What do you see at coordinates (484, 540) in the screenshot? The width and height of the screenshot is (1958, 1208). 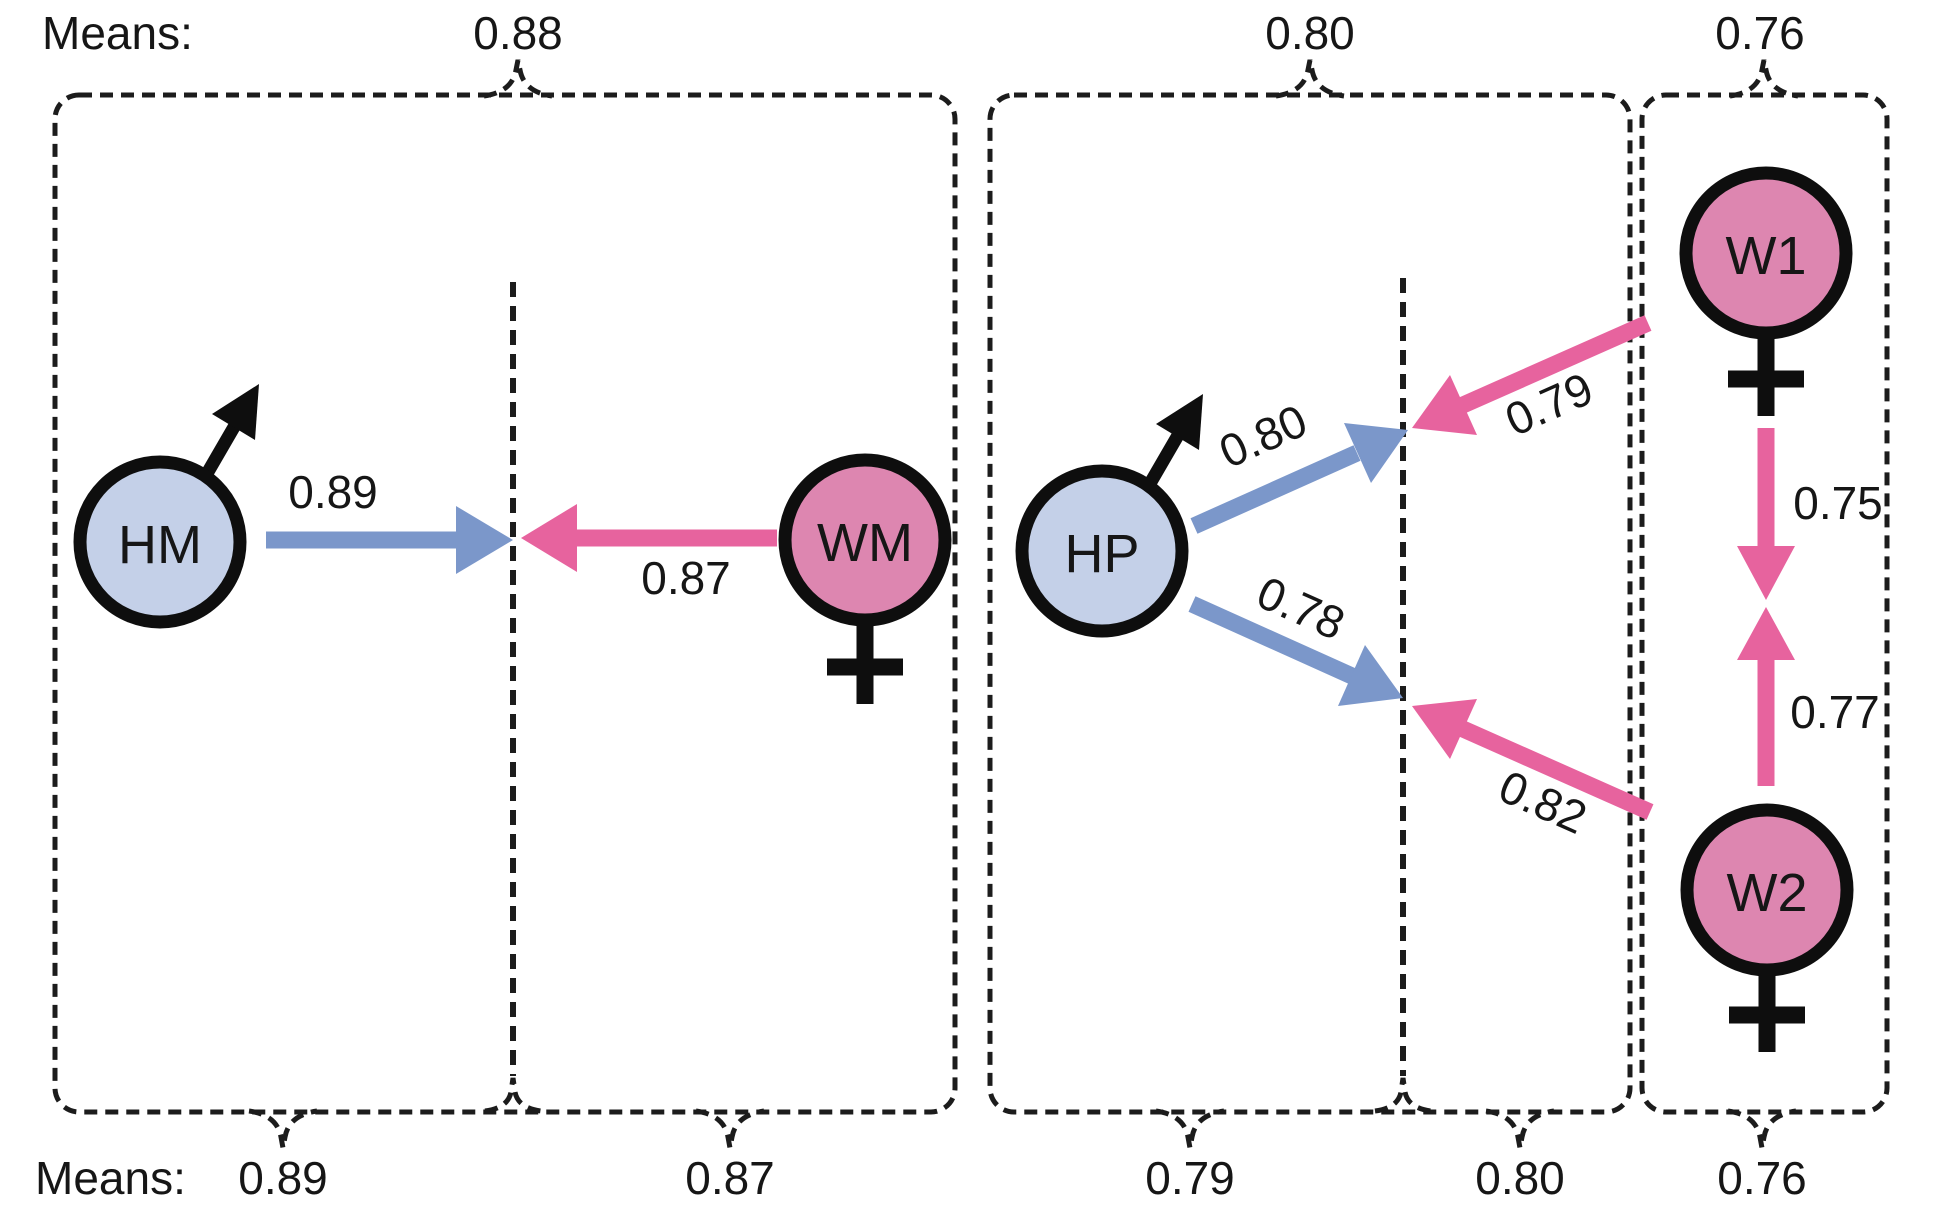 I see `arrow-hm-to-midline-head` at bounding box center [484, 540].